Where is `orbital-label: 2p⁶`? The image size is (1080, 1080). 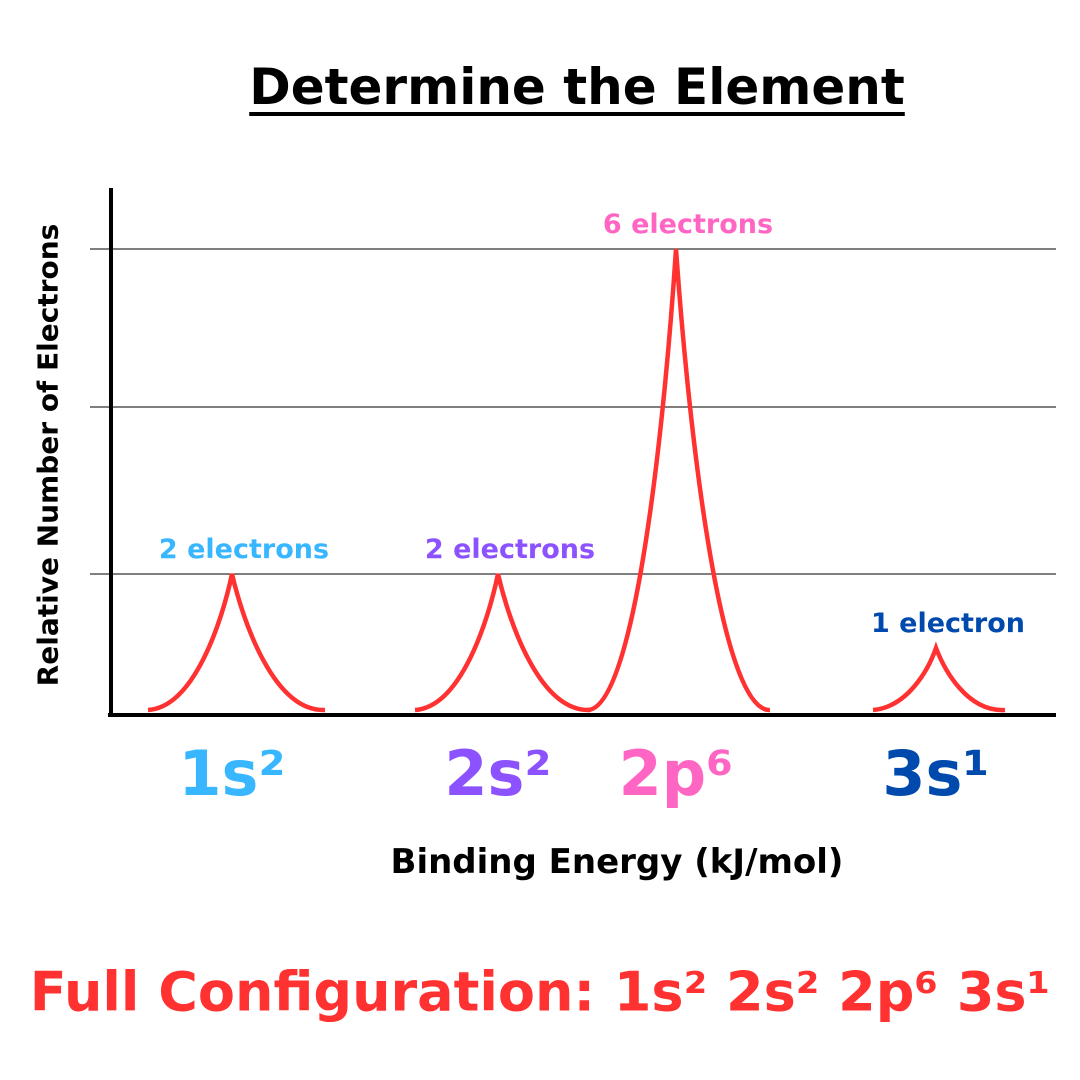 orbital-label: 2p⁶ is located at coordinates (676, 773).